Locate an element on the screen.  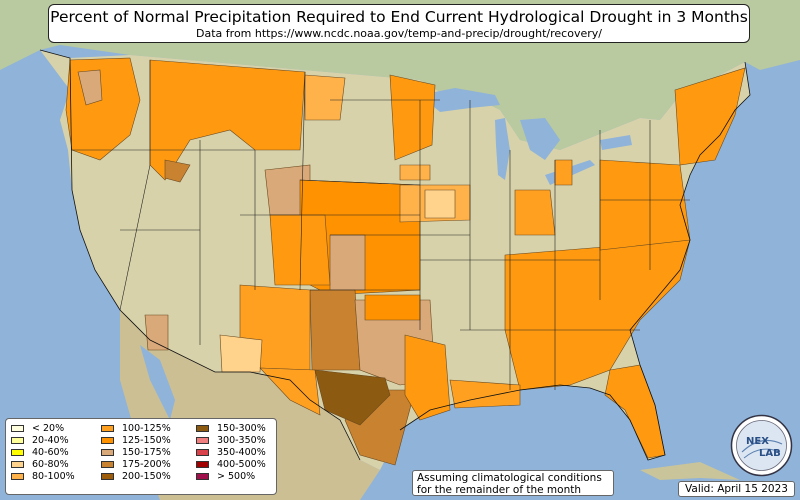
region-new-england is located at coordinates (710, 116).